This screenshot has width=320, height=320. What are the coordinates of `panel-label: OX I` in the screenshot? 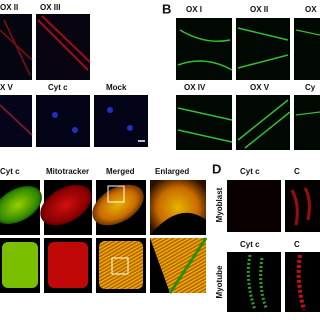 It's located at (194, 9).